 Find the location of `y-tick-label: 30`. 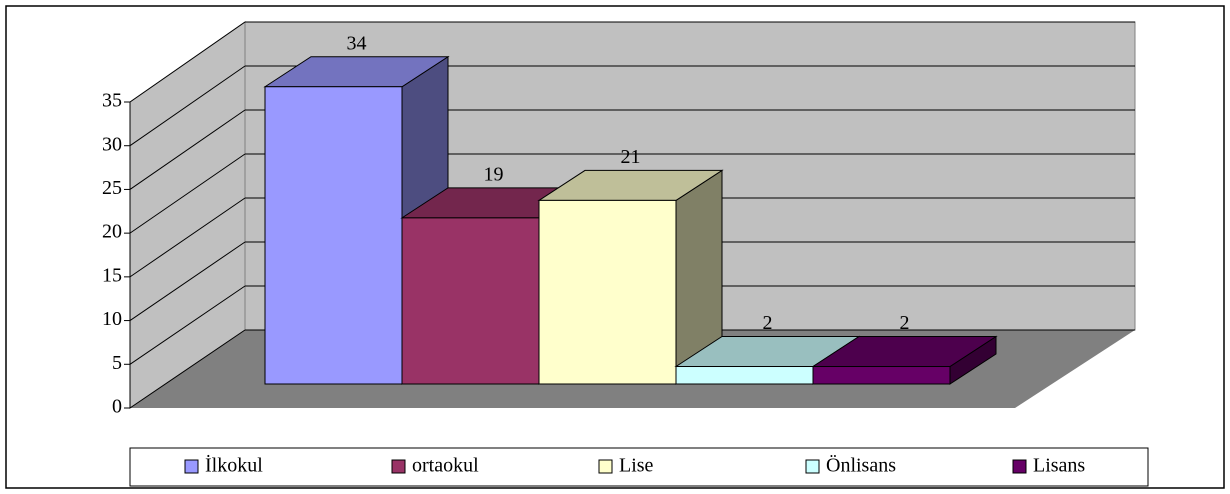

y-tick-label: 30 is located at coordinates (112, 144).